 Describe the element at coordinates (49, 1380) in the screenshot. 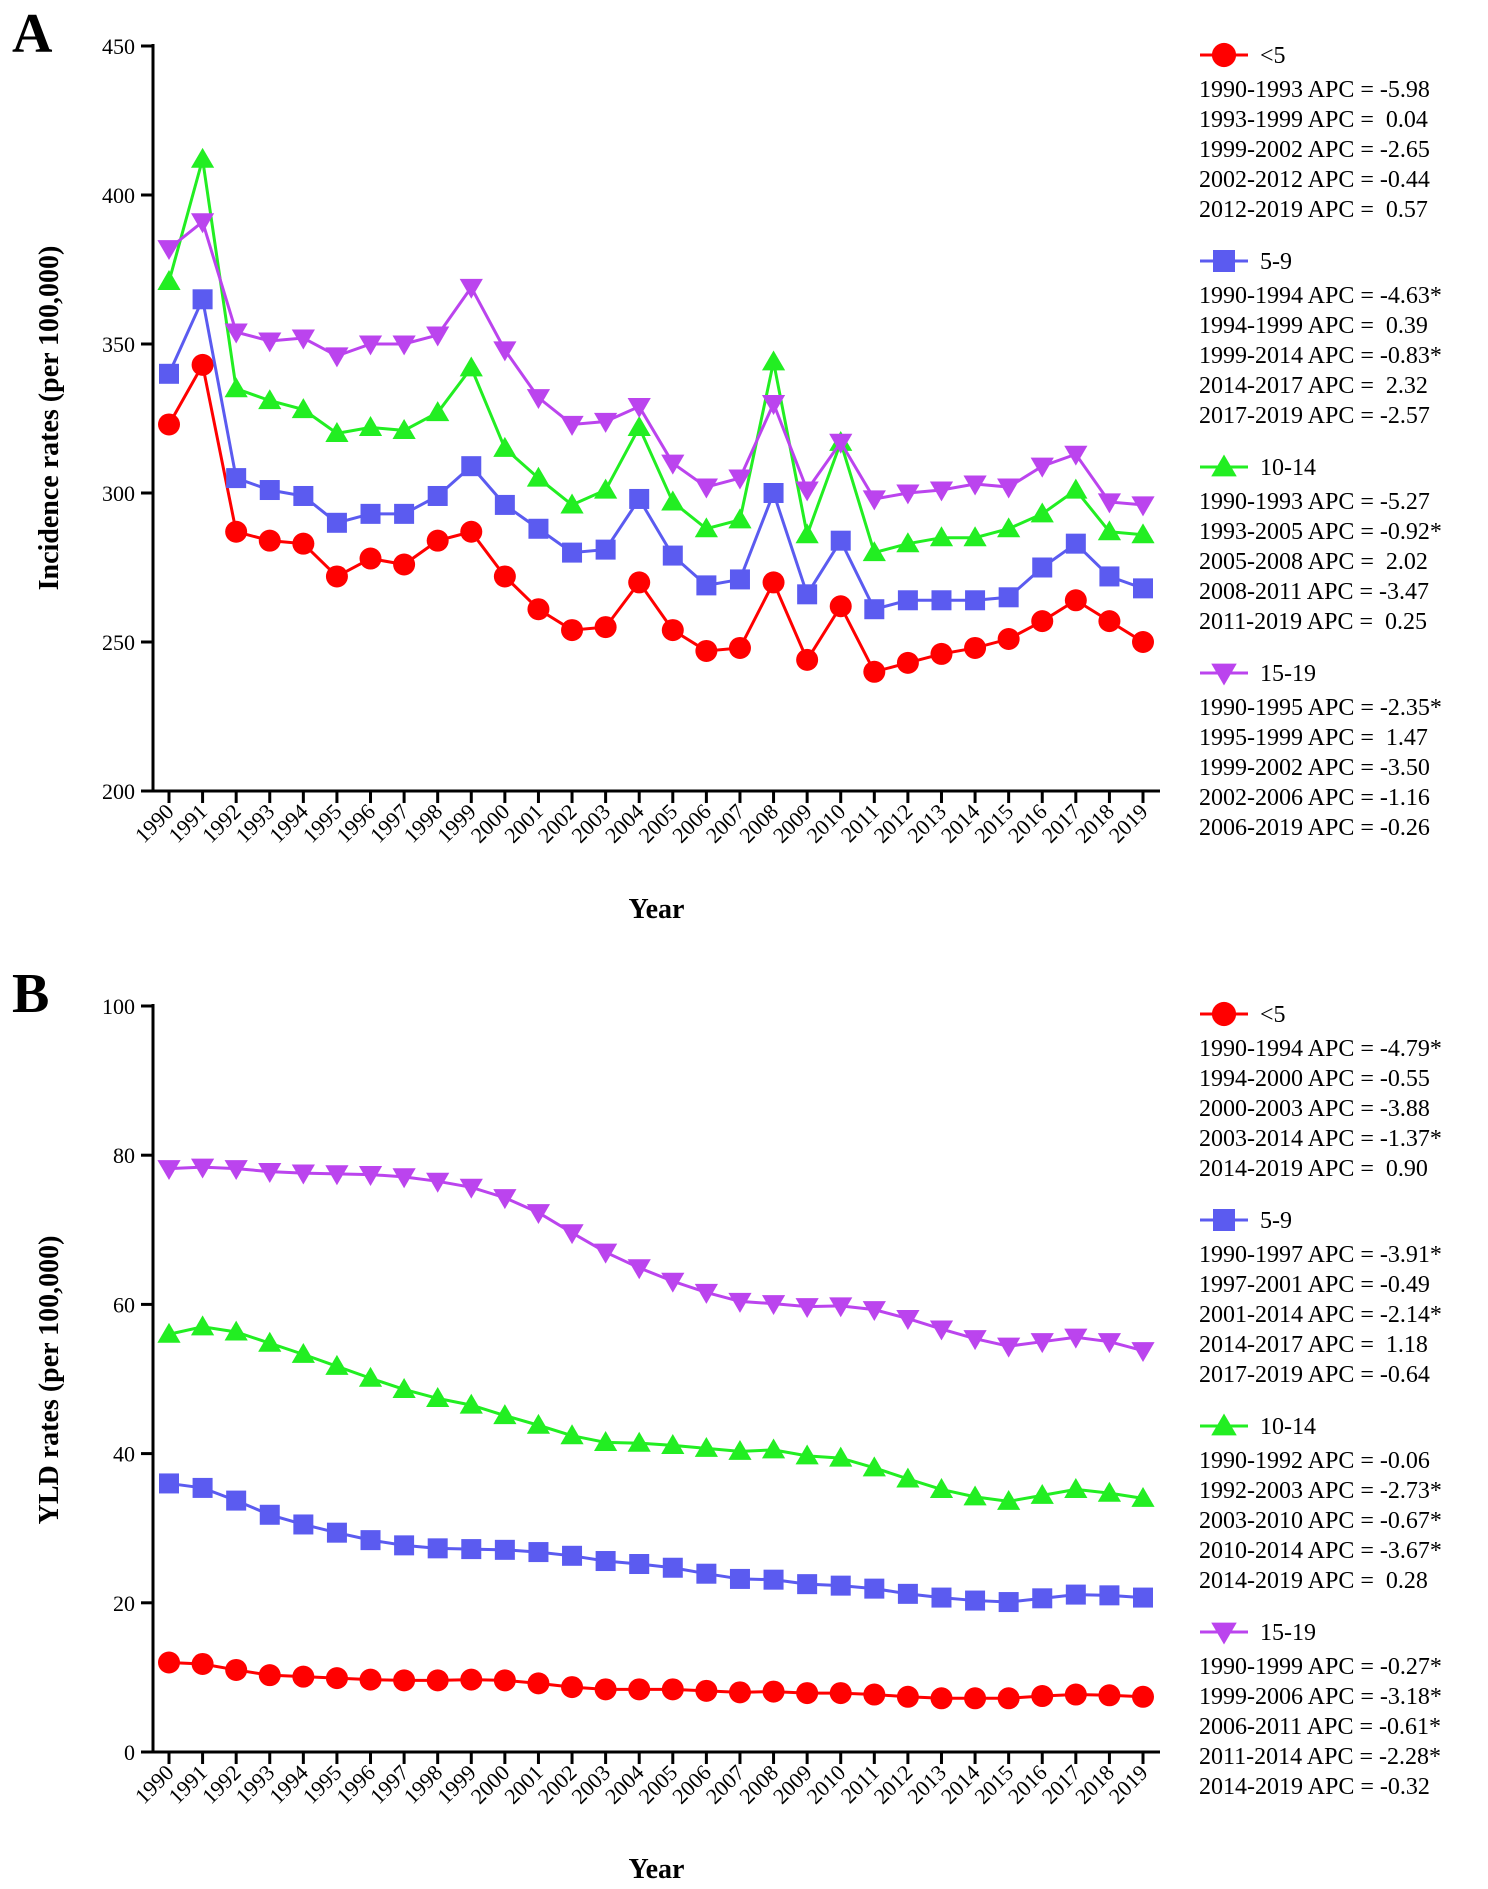

I see `y-axis-title: YLD rates (per 100,000)` at that location.